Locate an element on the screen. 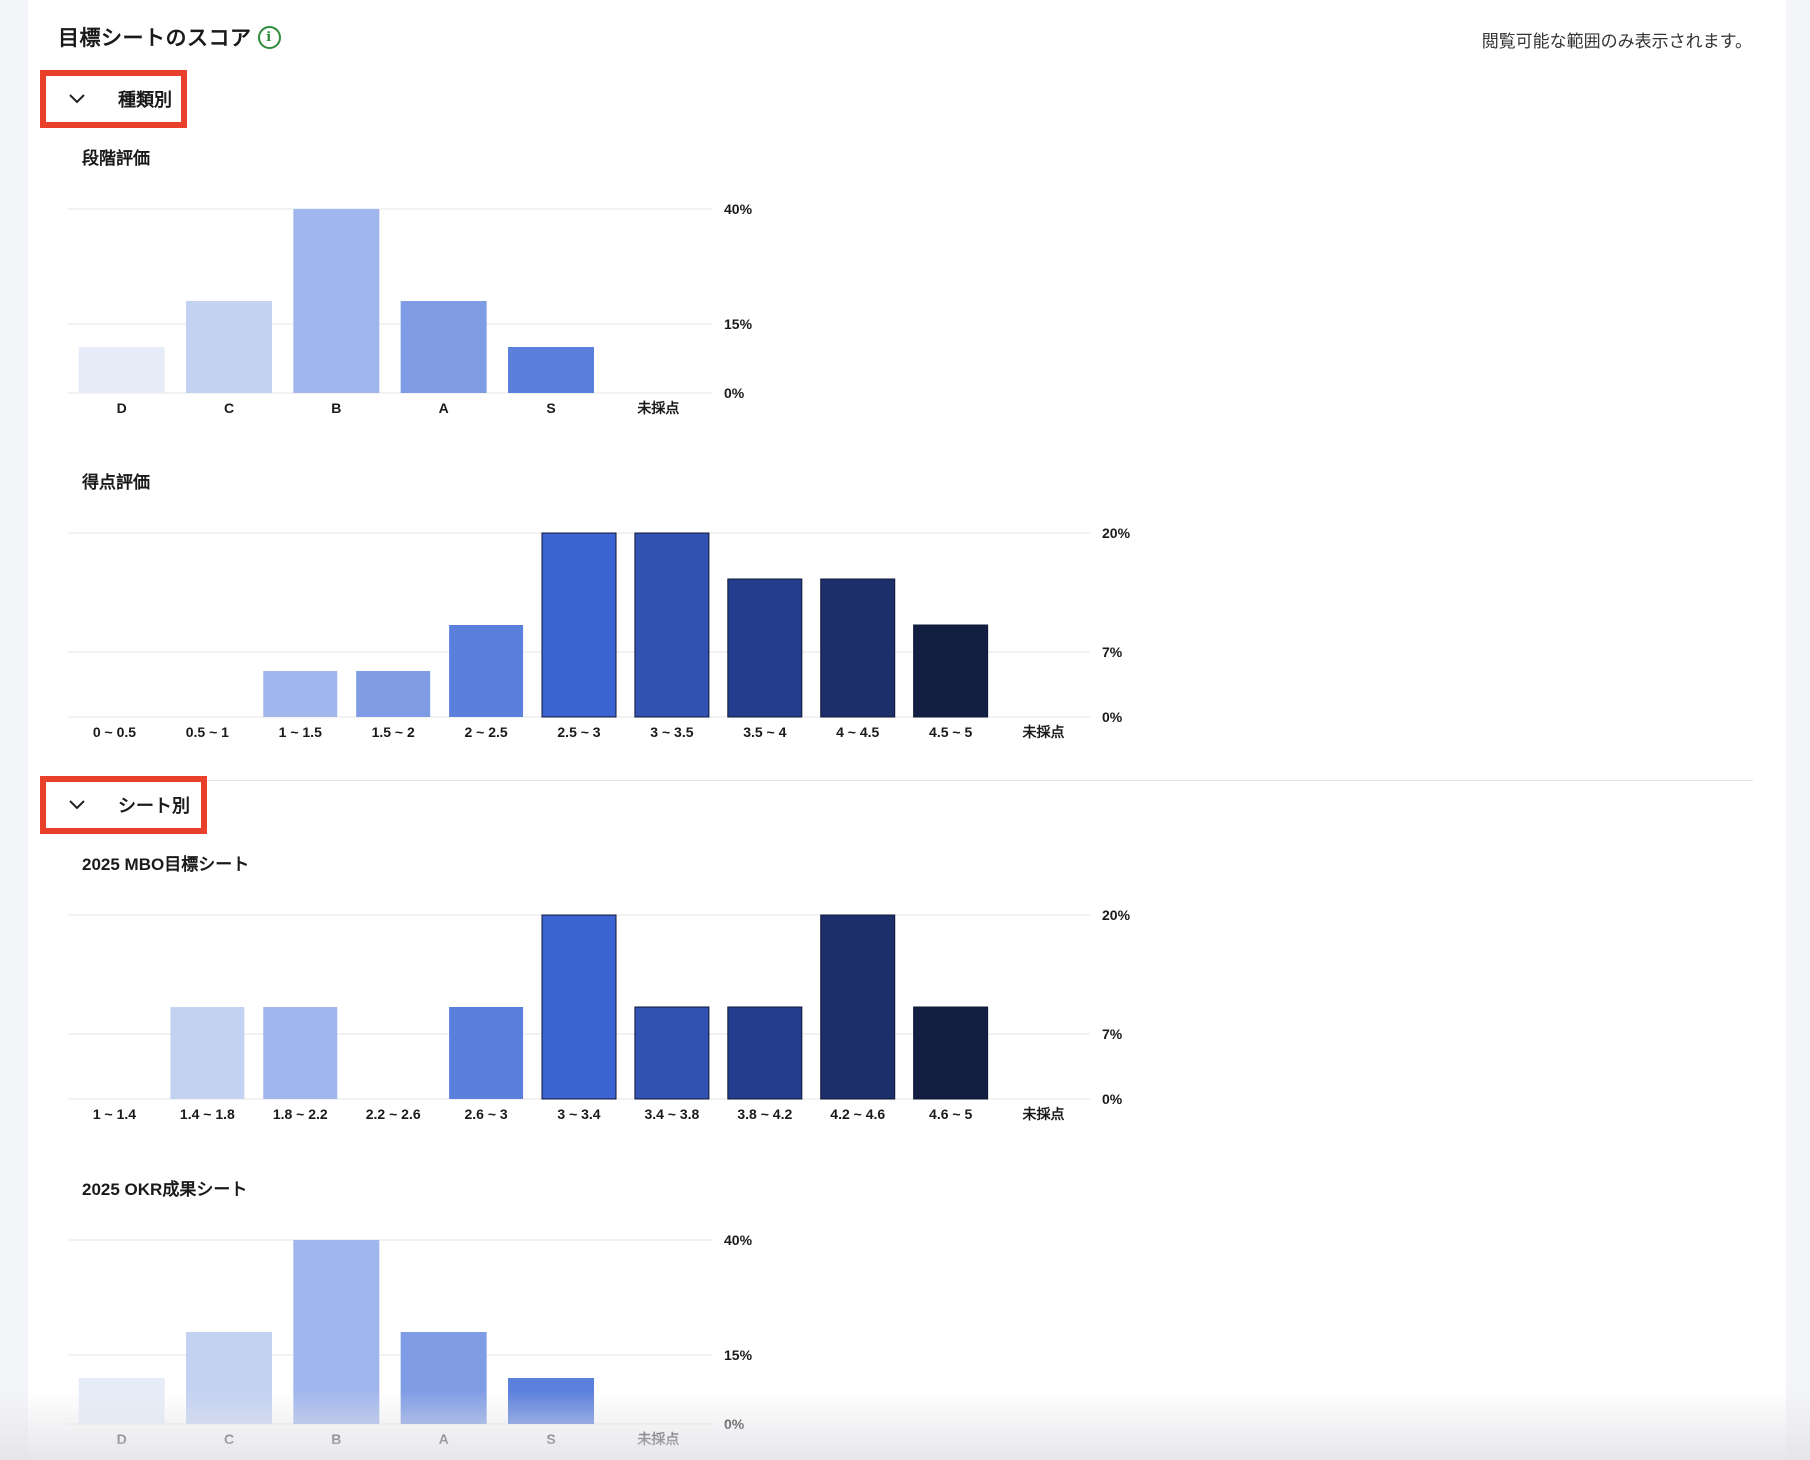 The height and width of the screenshot is (1460, 1810). visibility-notice: 閲覧可能な範囲のみ表示されます。 is located at coordinates (1616, 41).